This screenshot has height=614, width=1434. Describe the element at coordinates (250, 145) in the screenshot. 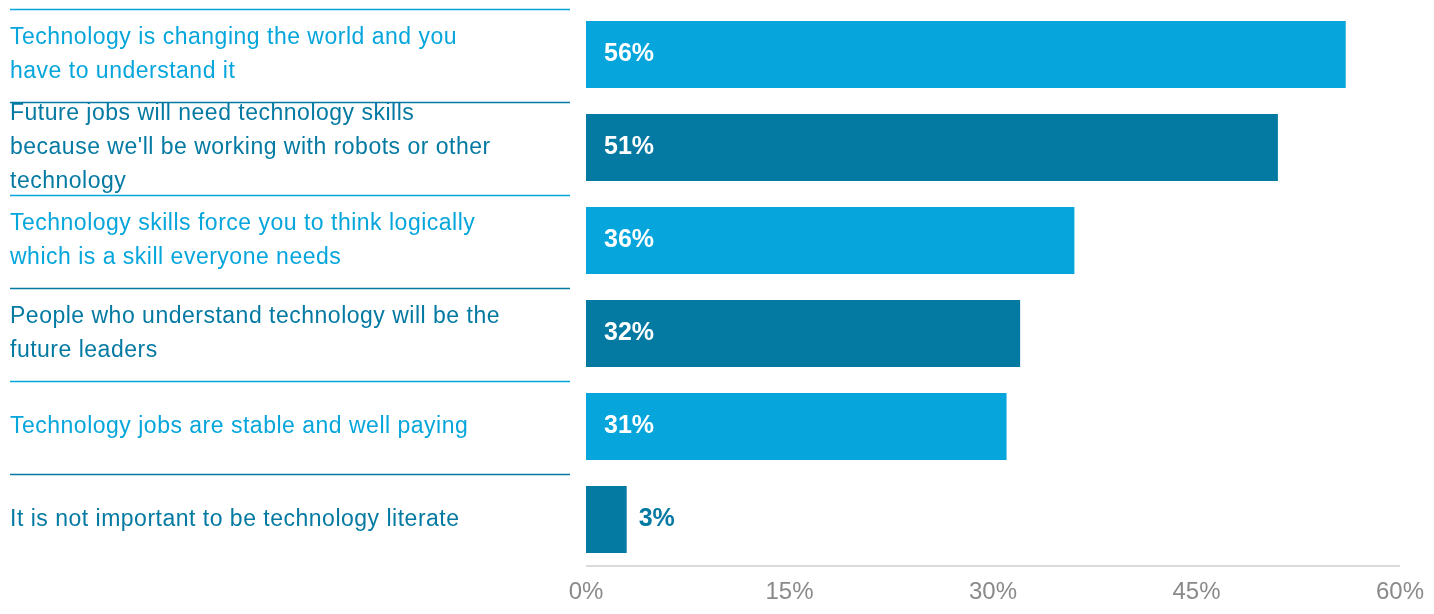

I see `y-tick-label: Future jobs will need technology skills because we'll be working with robots or other technology` at that location.